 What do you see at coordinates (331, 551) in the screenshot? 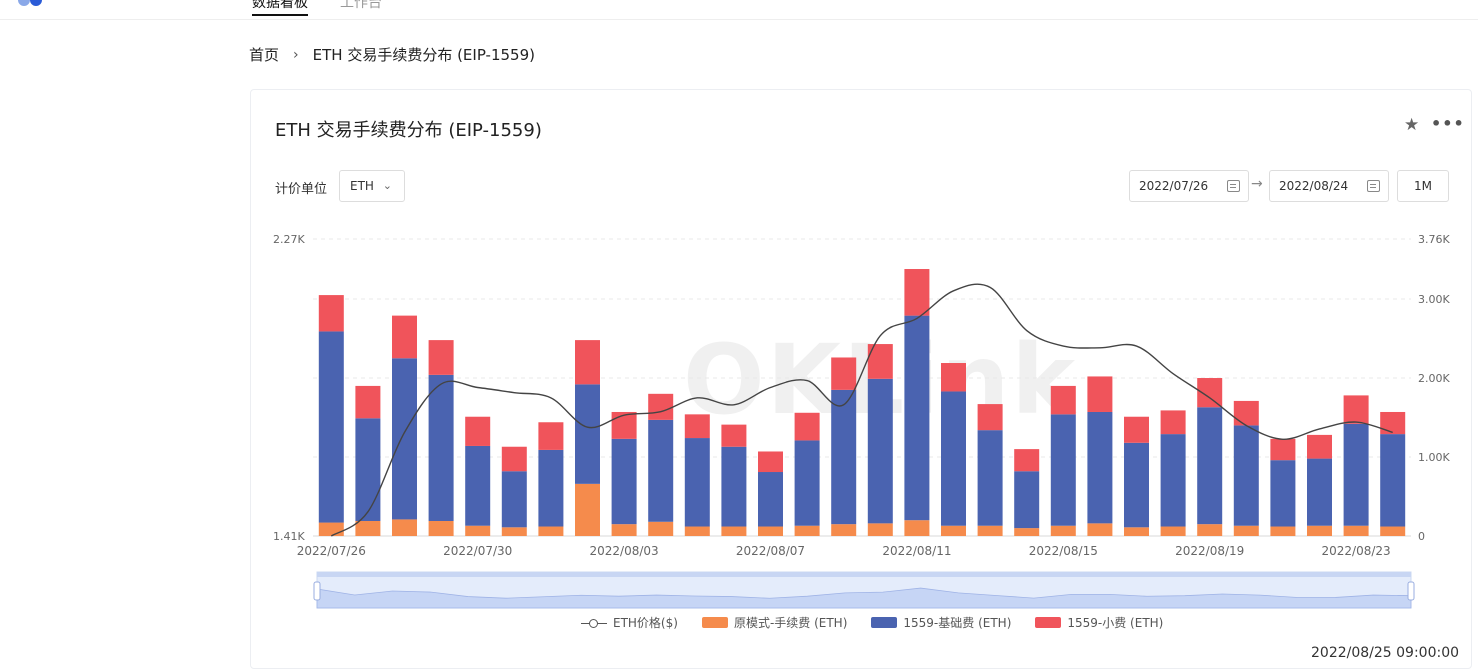
I see `x-tick-label: 2022/07/26` at bounding box center [331, 551].